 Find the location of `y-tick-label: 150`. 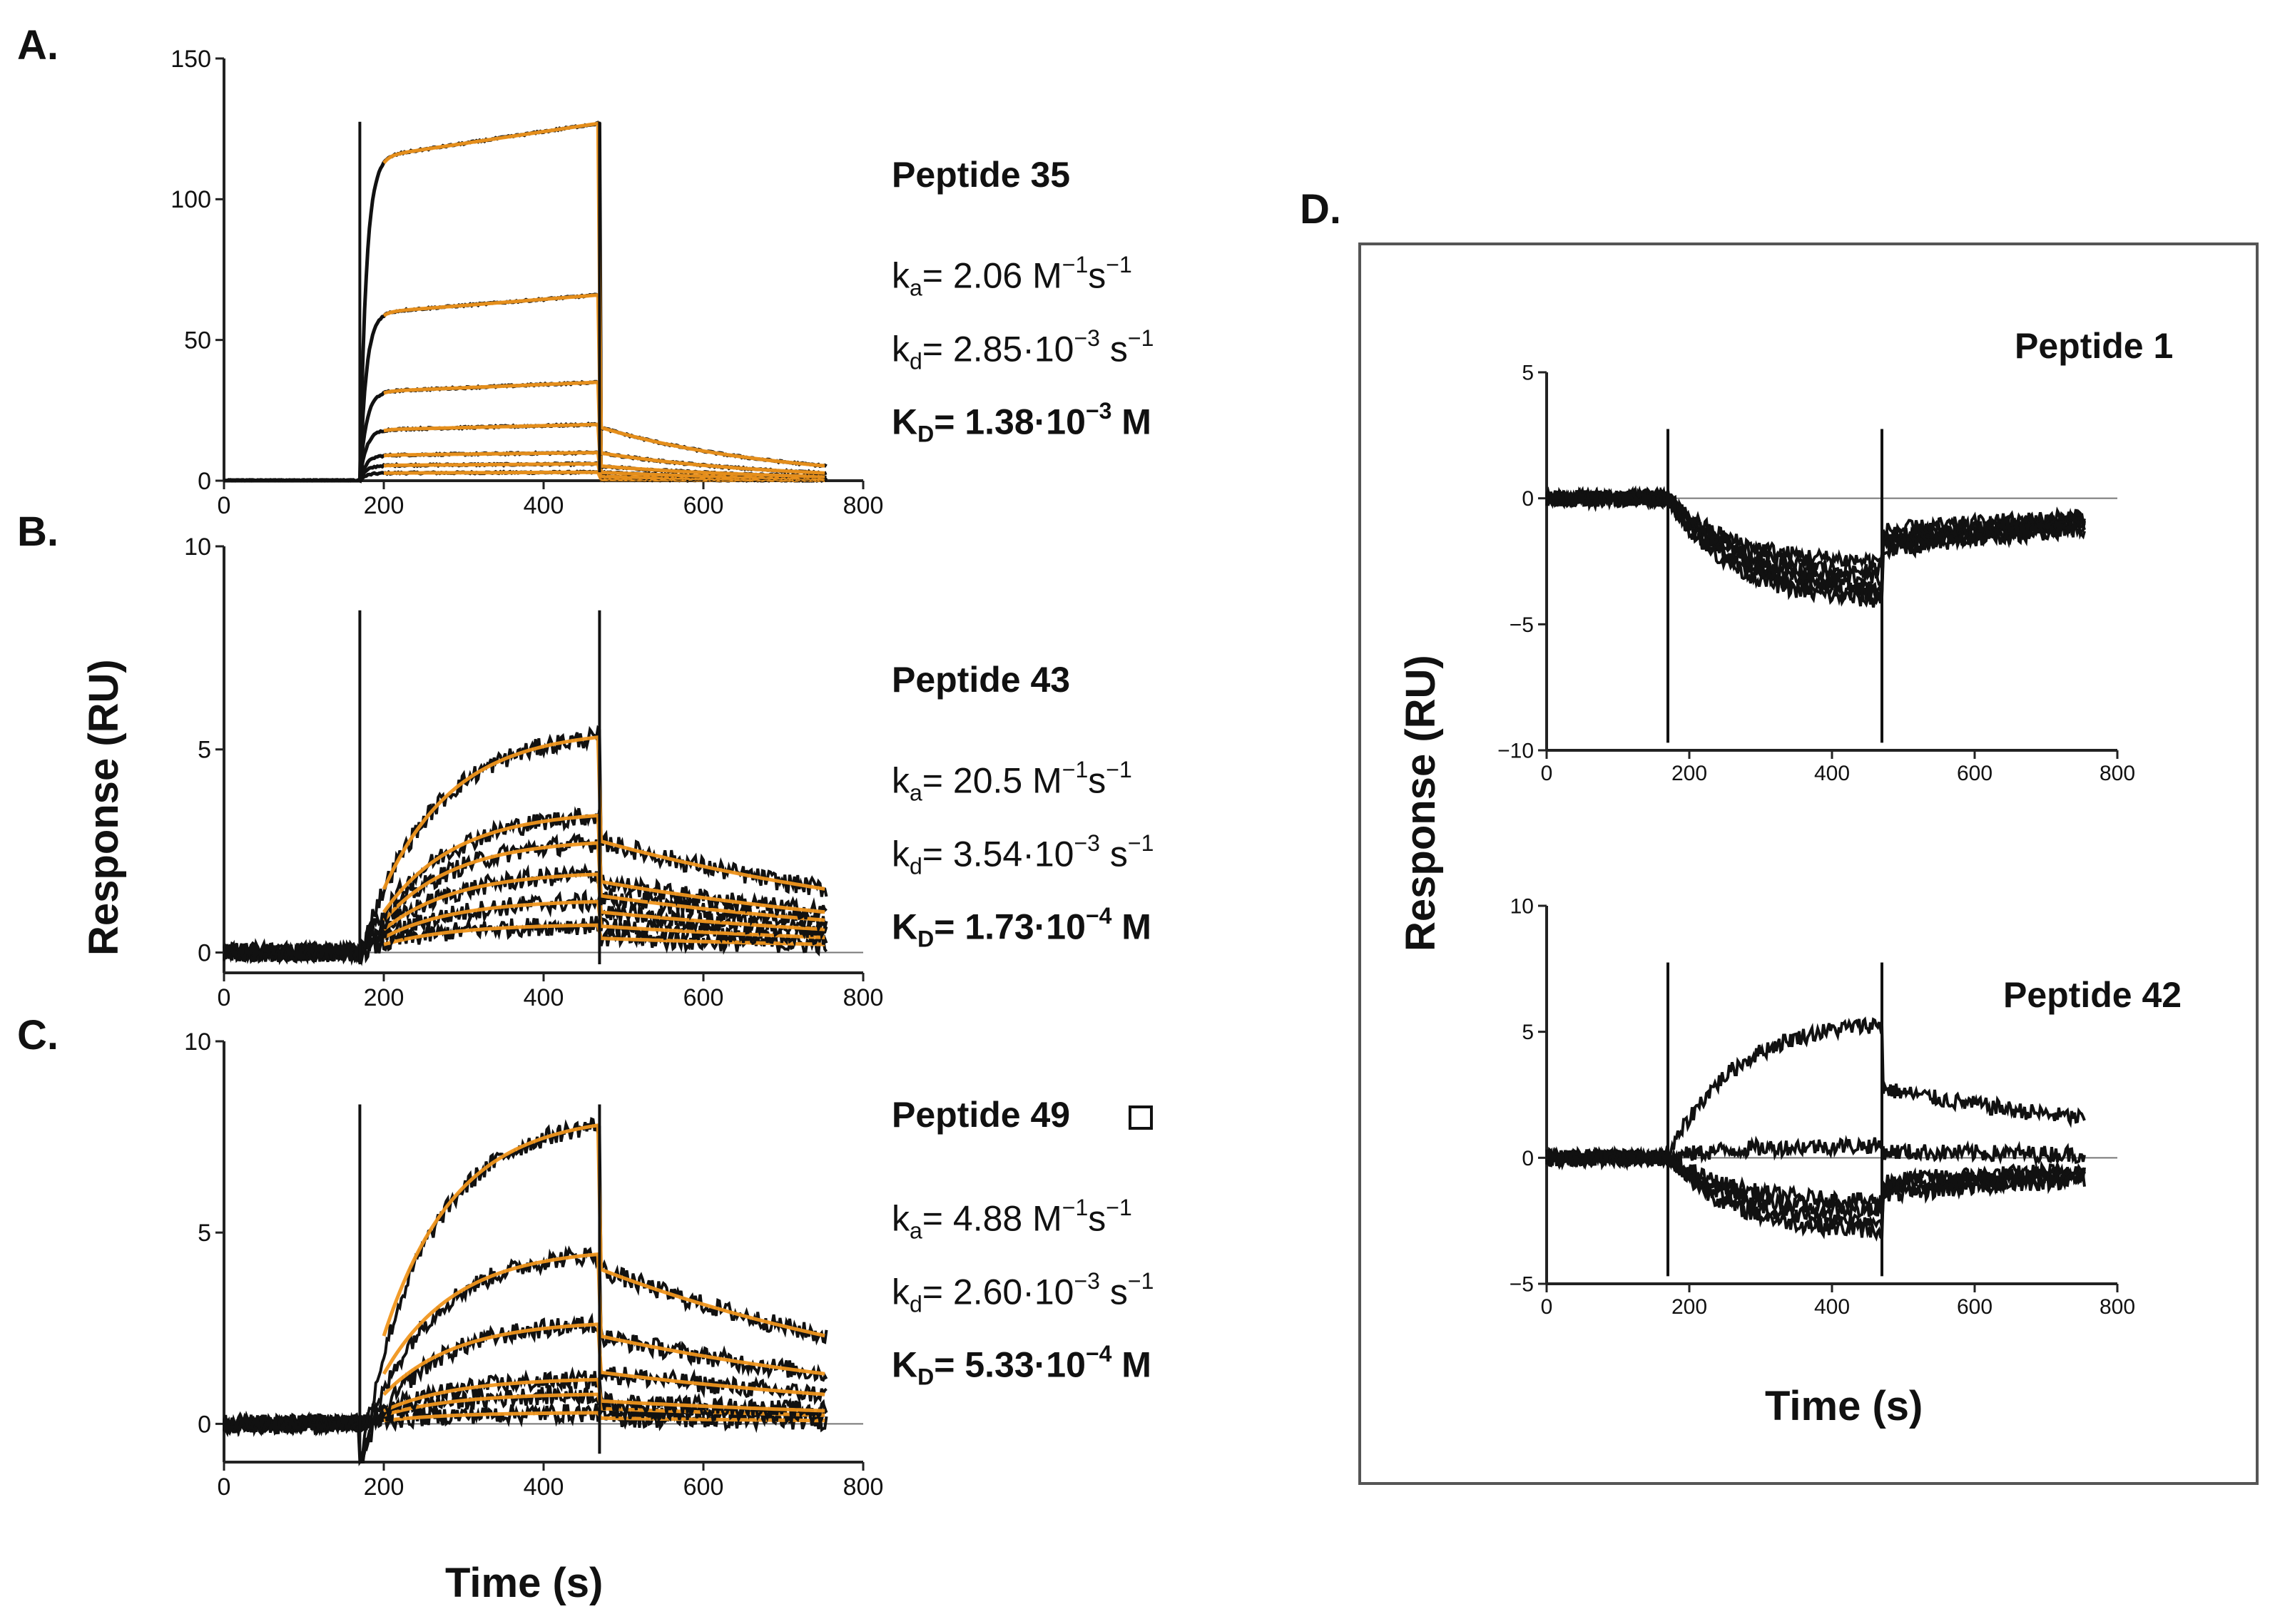

y-tick-label: 150 is located at coordinates (191, 59).